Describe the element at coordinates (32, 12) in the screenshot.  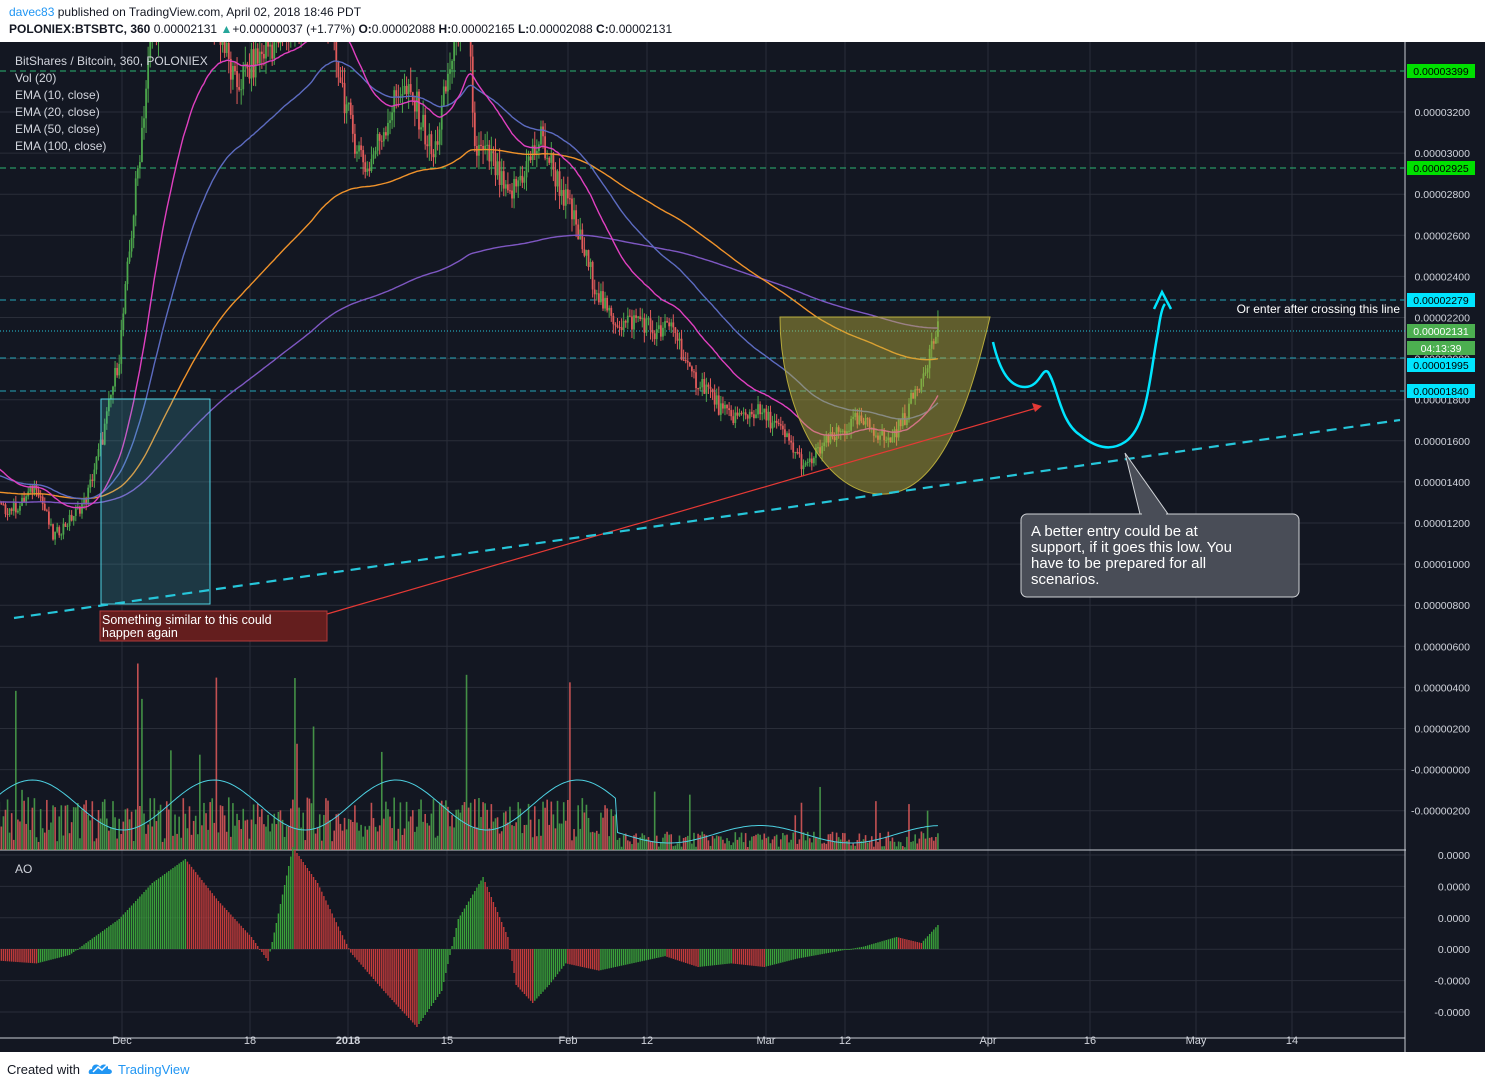
I see `author-link: davec83` at that location.